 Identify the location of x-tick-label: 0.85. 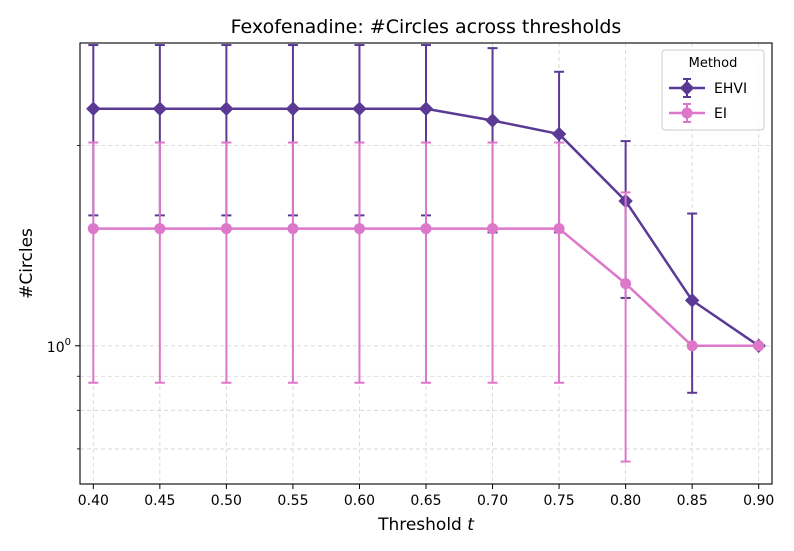
(692, 501).